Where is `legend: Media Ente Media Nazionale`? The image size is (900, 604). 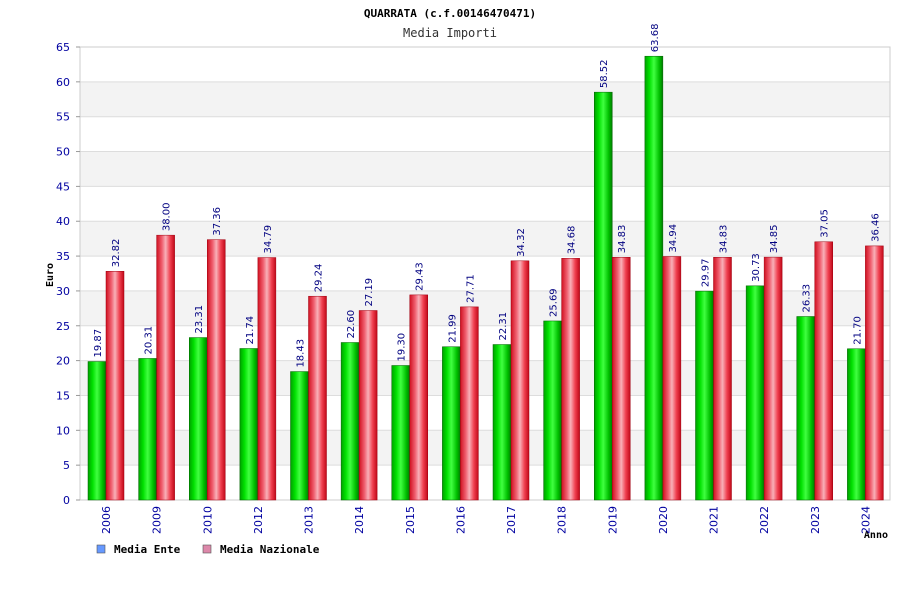
legend: Media Ente Media Nazionale is located at coordinates (208, 549).